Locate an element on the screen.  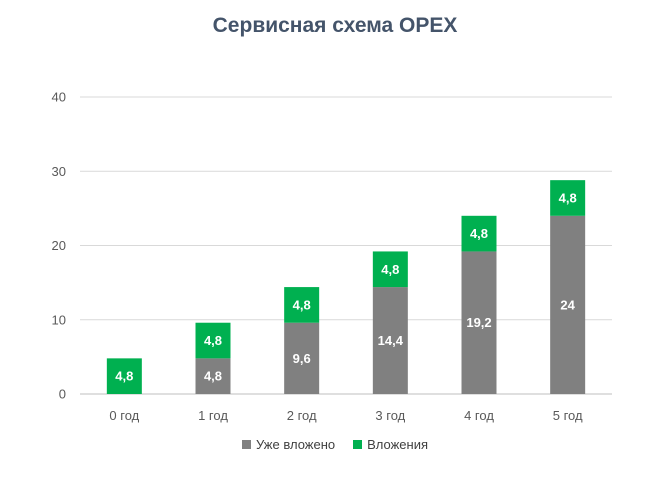
legend-swatch-investments is located at coordinates (358, 444).